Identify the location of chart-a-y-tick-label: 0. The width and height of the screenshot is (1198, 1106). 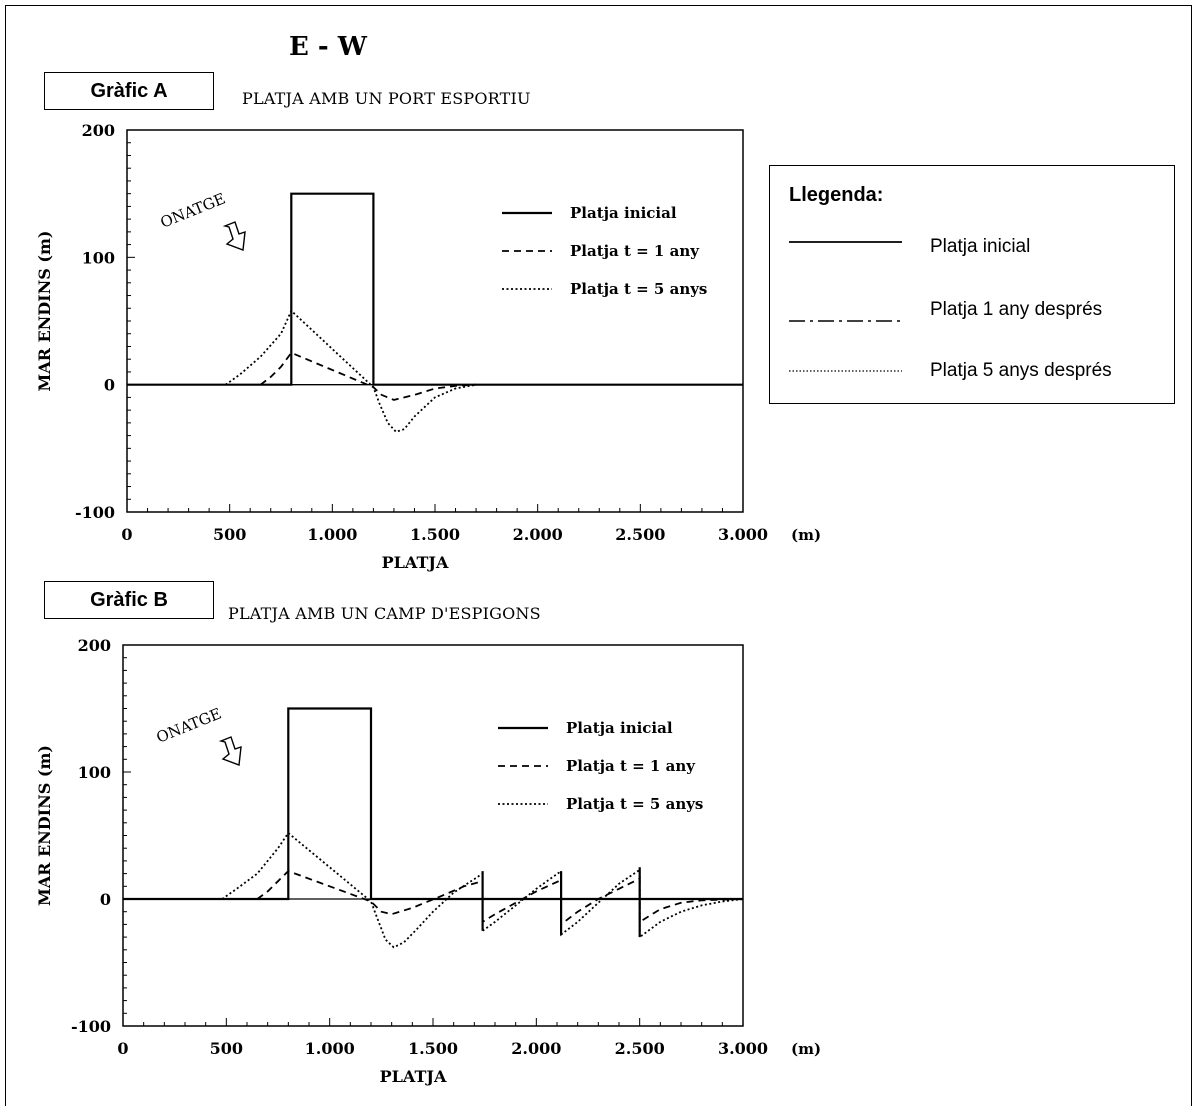
(109, 385).